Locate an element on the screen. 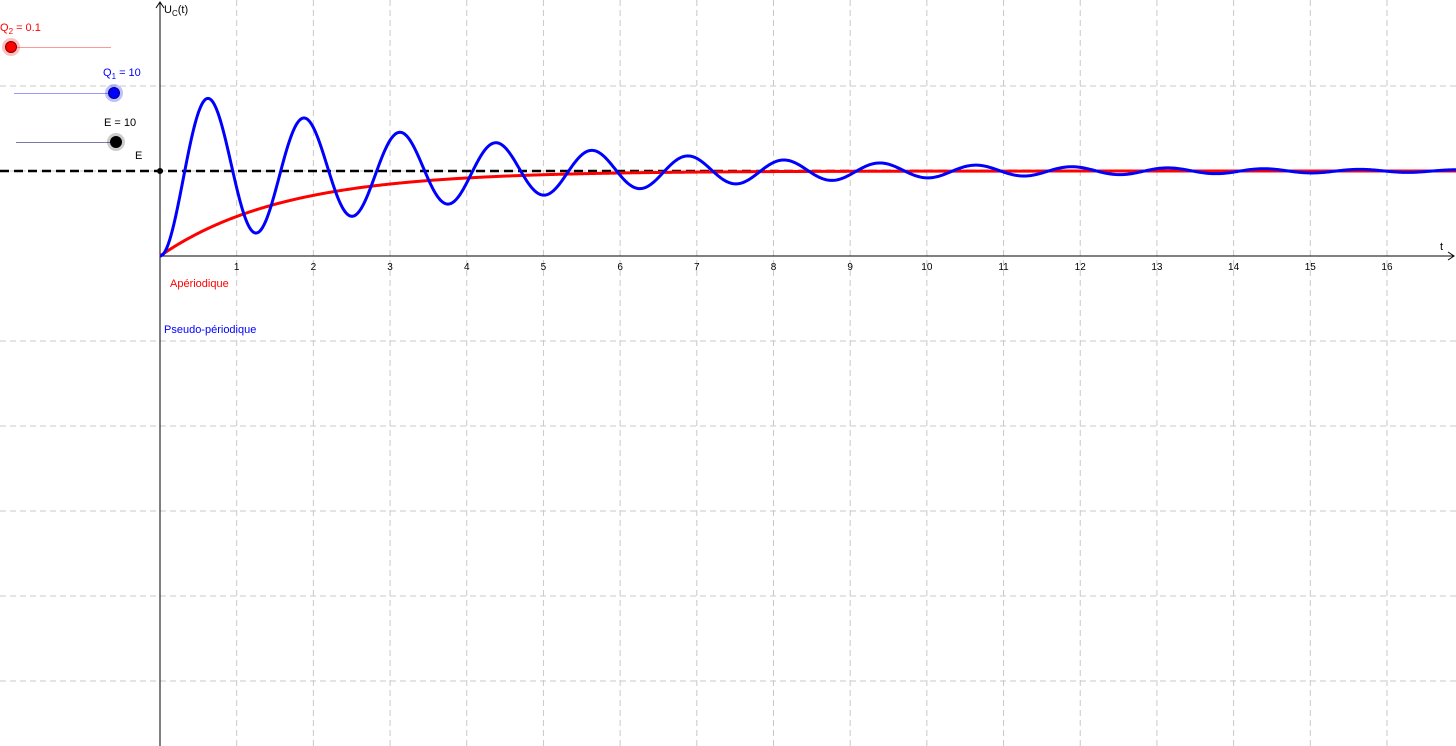 The image size is (1456, 746). x-tick-label: 9 is located at coordinates (850, 267).